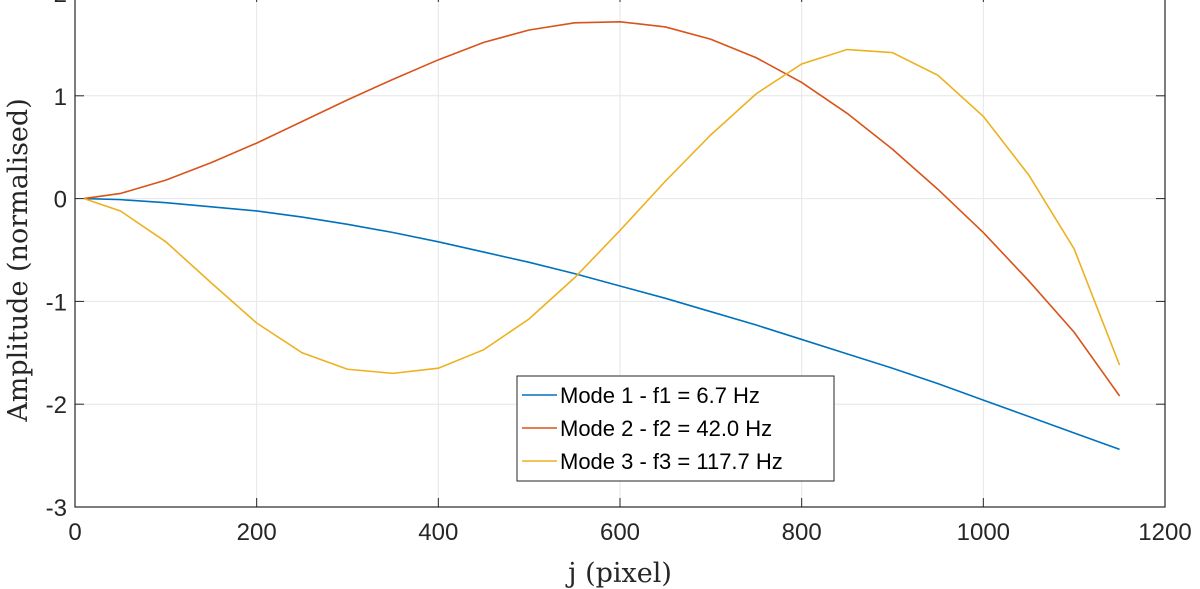  I want to click on x-axis-label: j (pixel), so click(618, 573).